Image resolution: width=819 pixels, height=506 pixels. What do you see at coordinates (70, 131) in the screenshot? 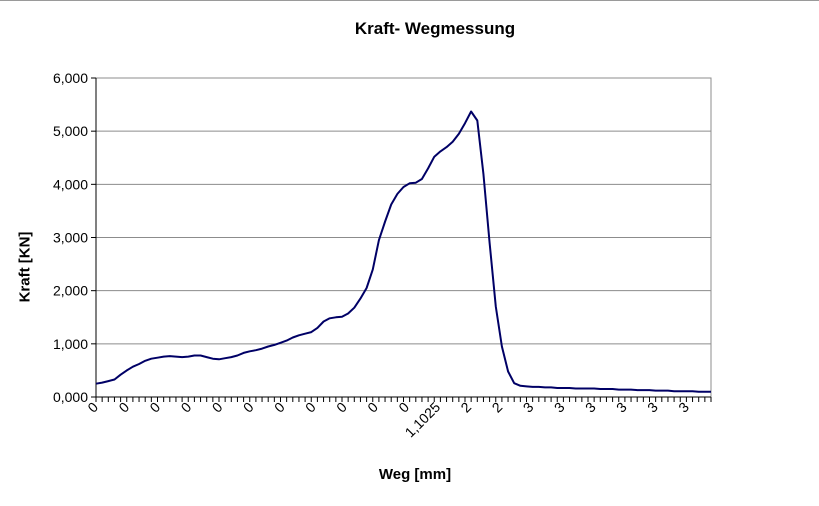
I see `y-tick-label: 5,000` at bounding box center [70, 131].